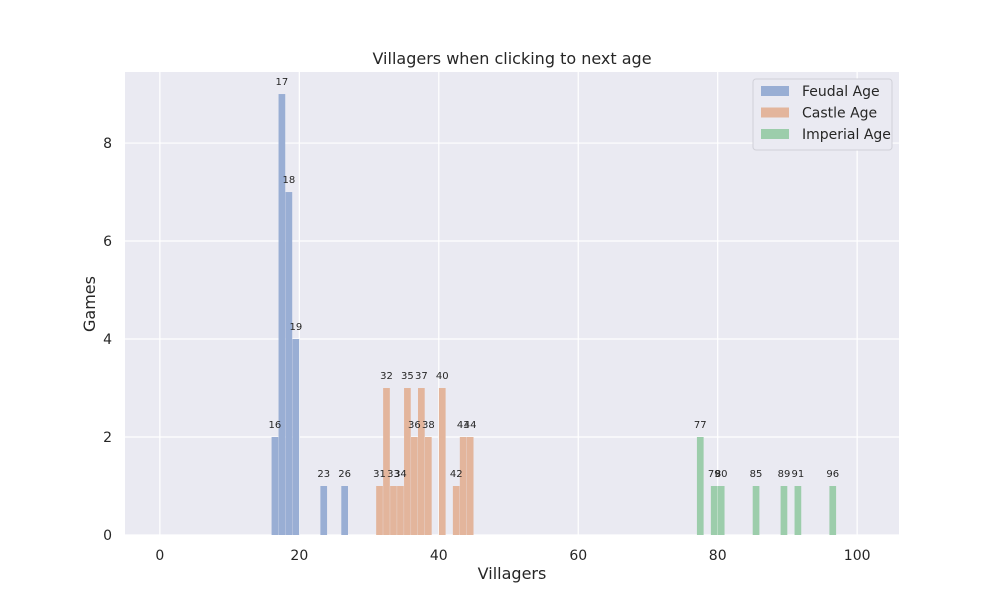  I want to click on x-axis-label: Villagers, so click(512, 573).